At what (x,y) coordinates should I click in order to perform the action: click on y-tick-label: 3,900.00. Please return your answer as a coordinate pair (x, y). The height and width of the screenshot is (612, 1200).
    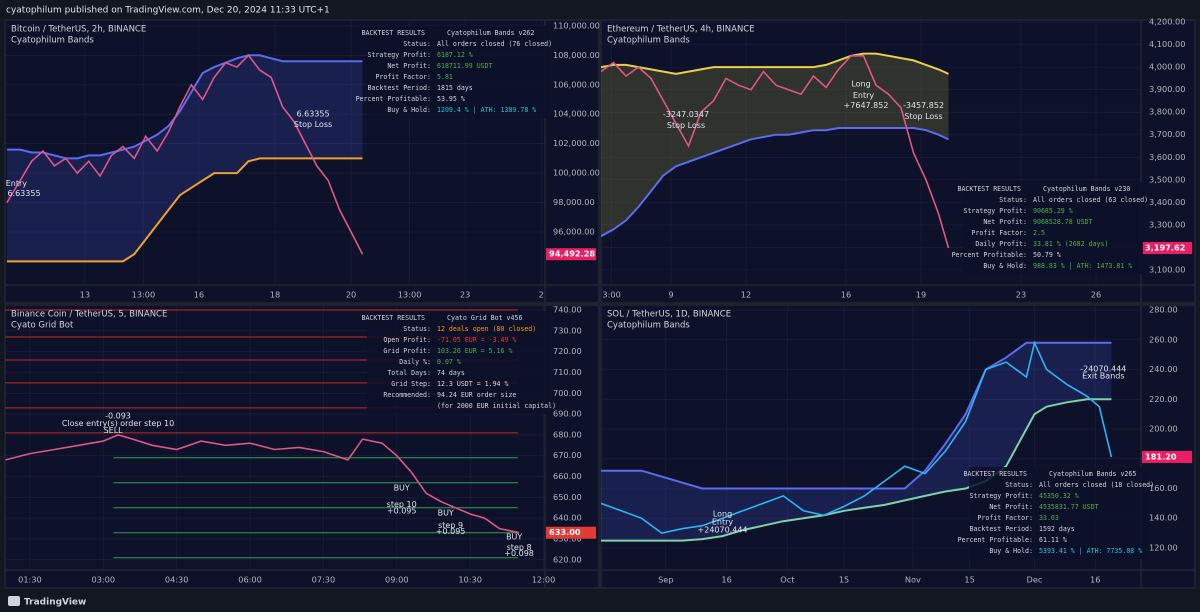
    Looking at the image, I should click on (1167, 89).